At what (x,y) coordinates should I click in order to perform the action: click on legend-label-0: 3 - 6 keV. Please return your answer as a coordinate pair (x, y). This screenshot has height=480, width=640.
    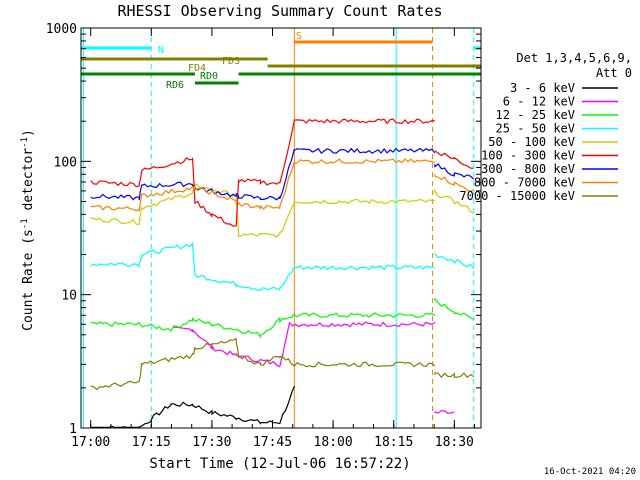
    Looking at the image, I should click on (542, 88).